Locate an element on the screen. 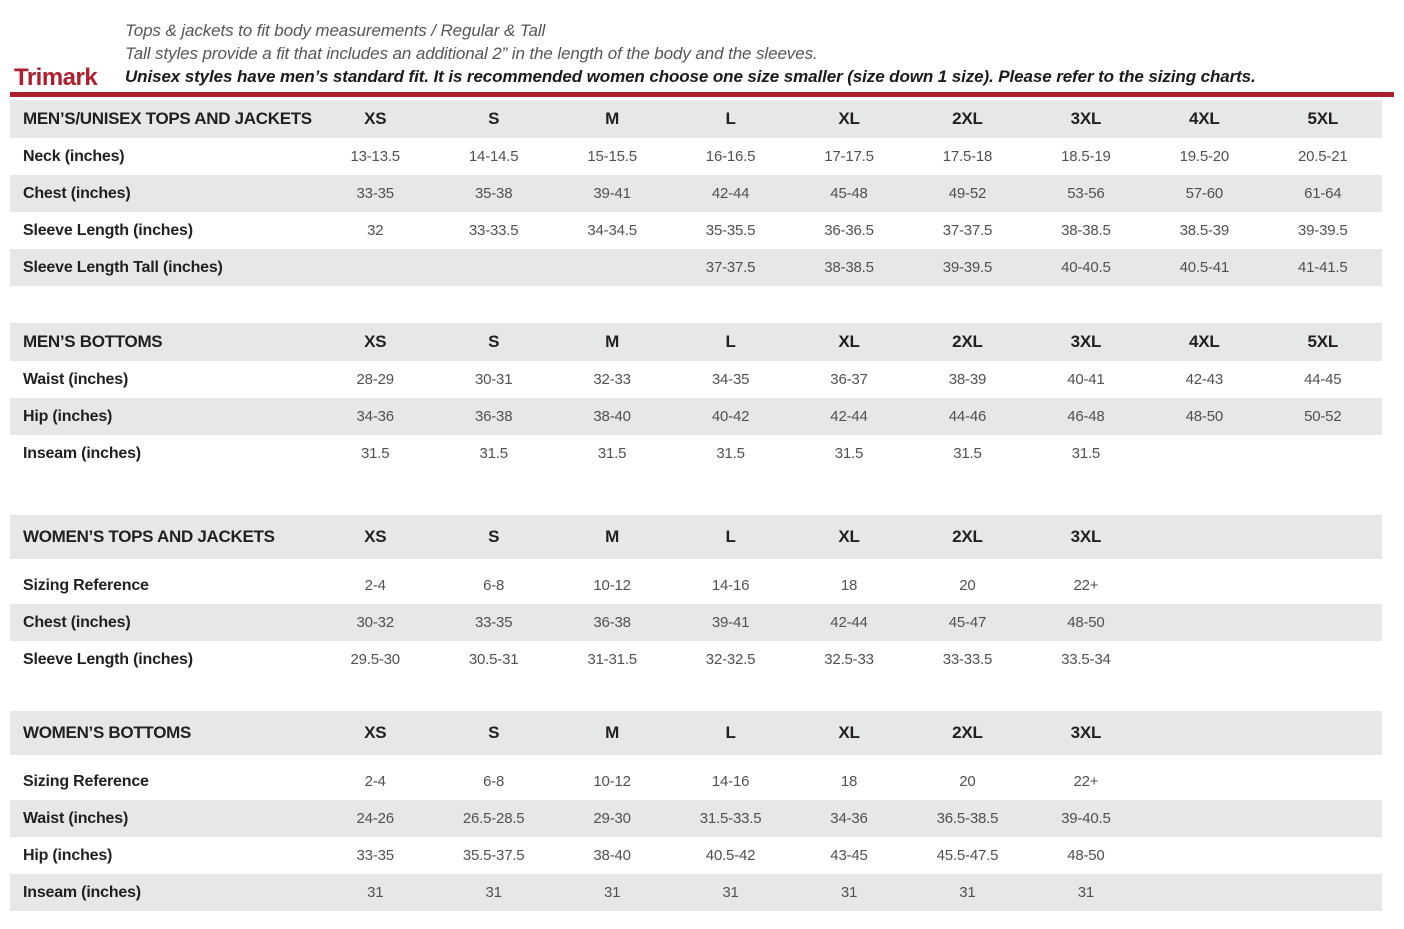  row-label: Sleeve Length (inches) is located at coordinates (108, 230).